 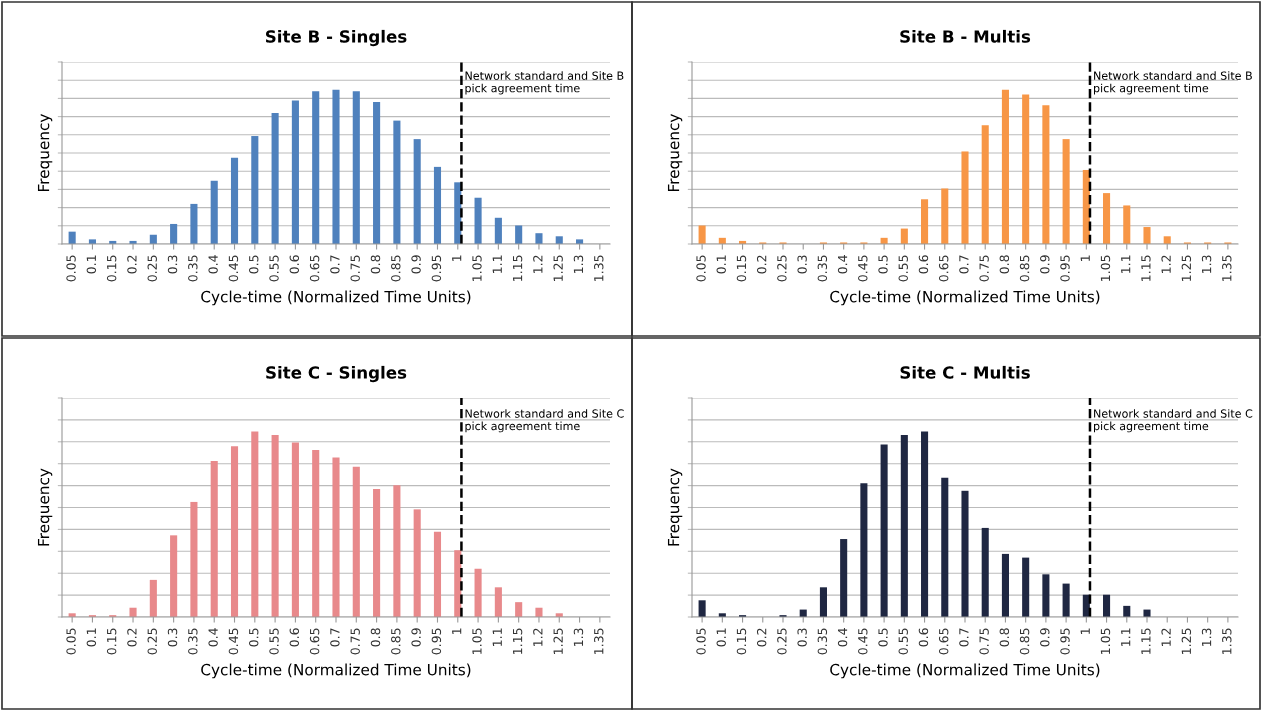 I want to click on ref-line-label: Network standard and Site B pick agreement time, so click(x=1173, y=83).